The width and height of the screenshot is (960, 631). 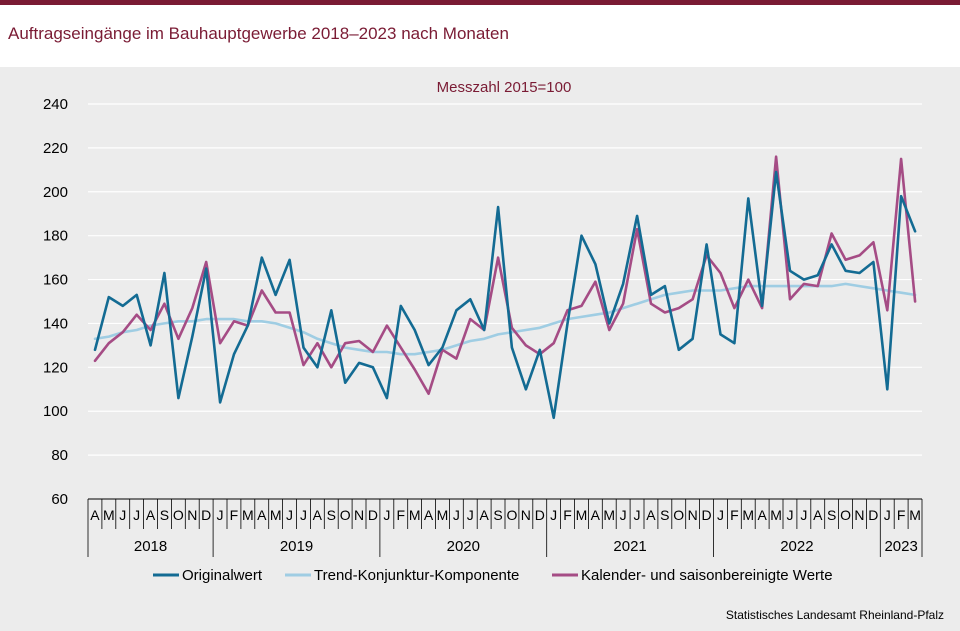 I want to click on y-tick-label: 120, so click(x=55, y=367).